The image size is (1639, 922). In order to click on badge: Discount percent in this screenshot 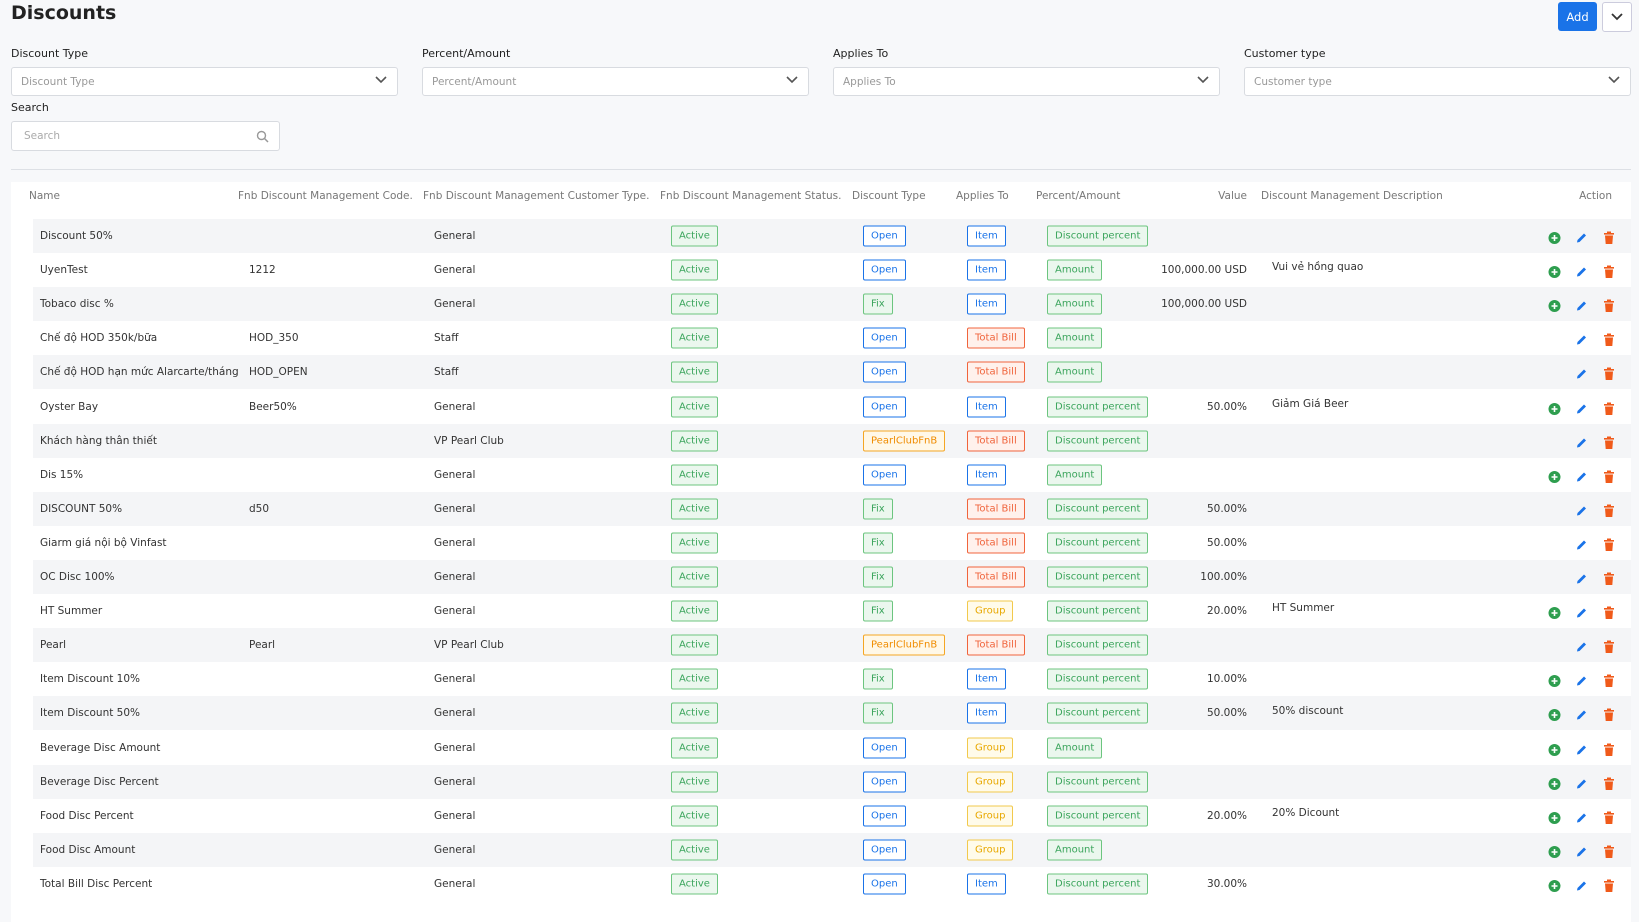, I will do `click(1098, 782)`.